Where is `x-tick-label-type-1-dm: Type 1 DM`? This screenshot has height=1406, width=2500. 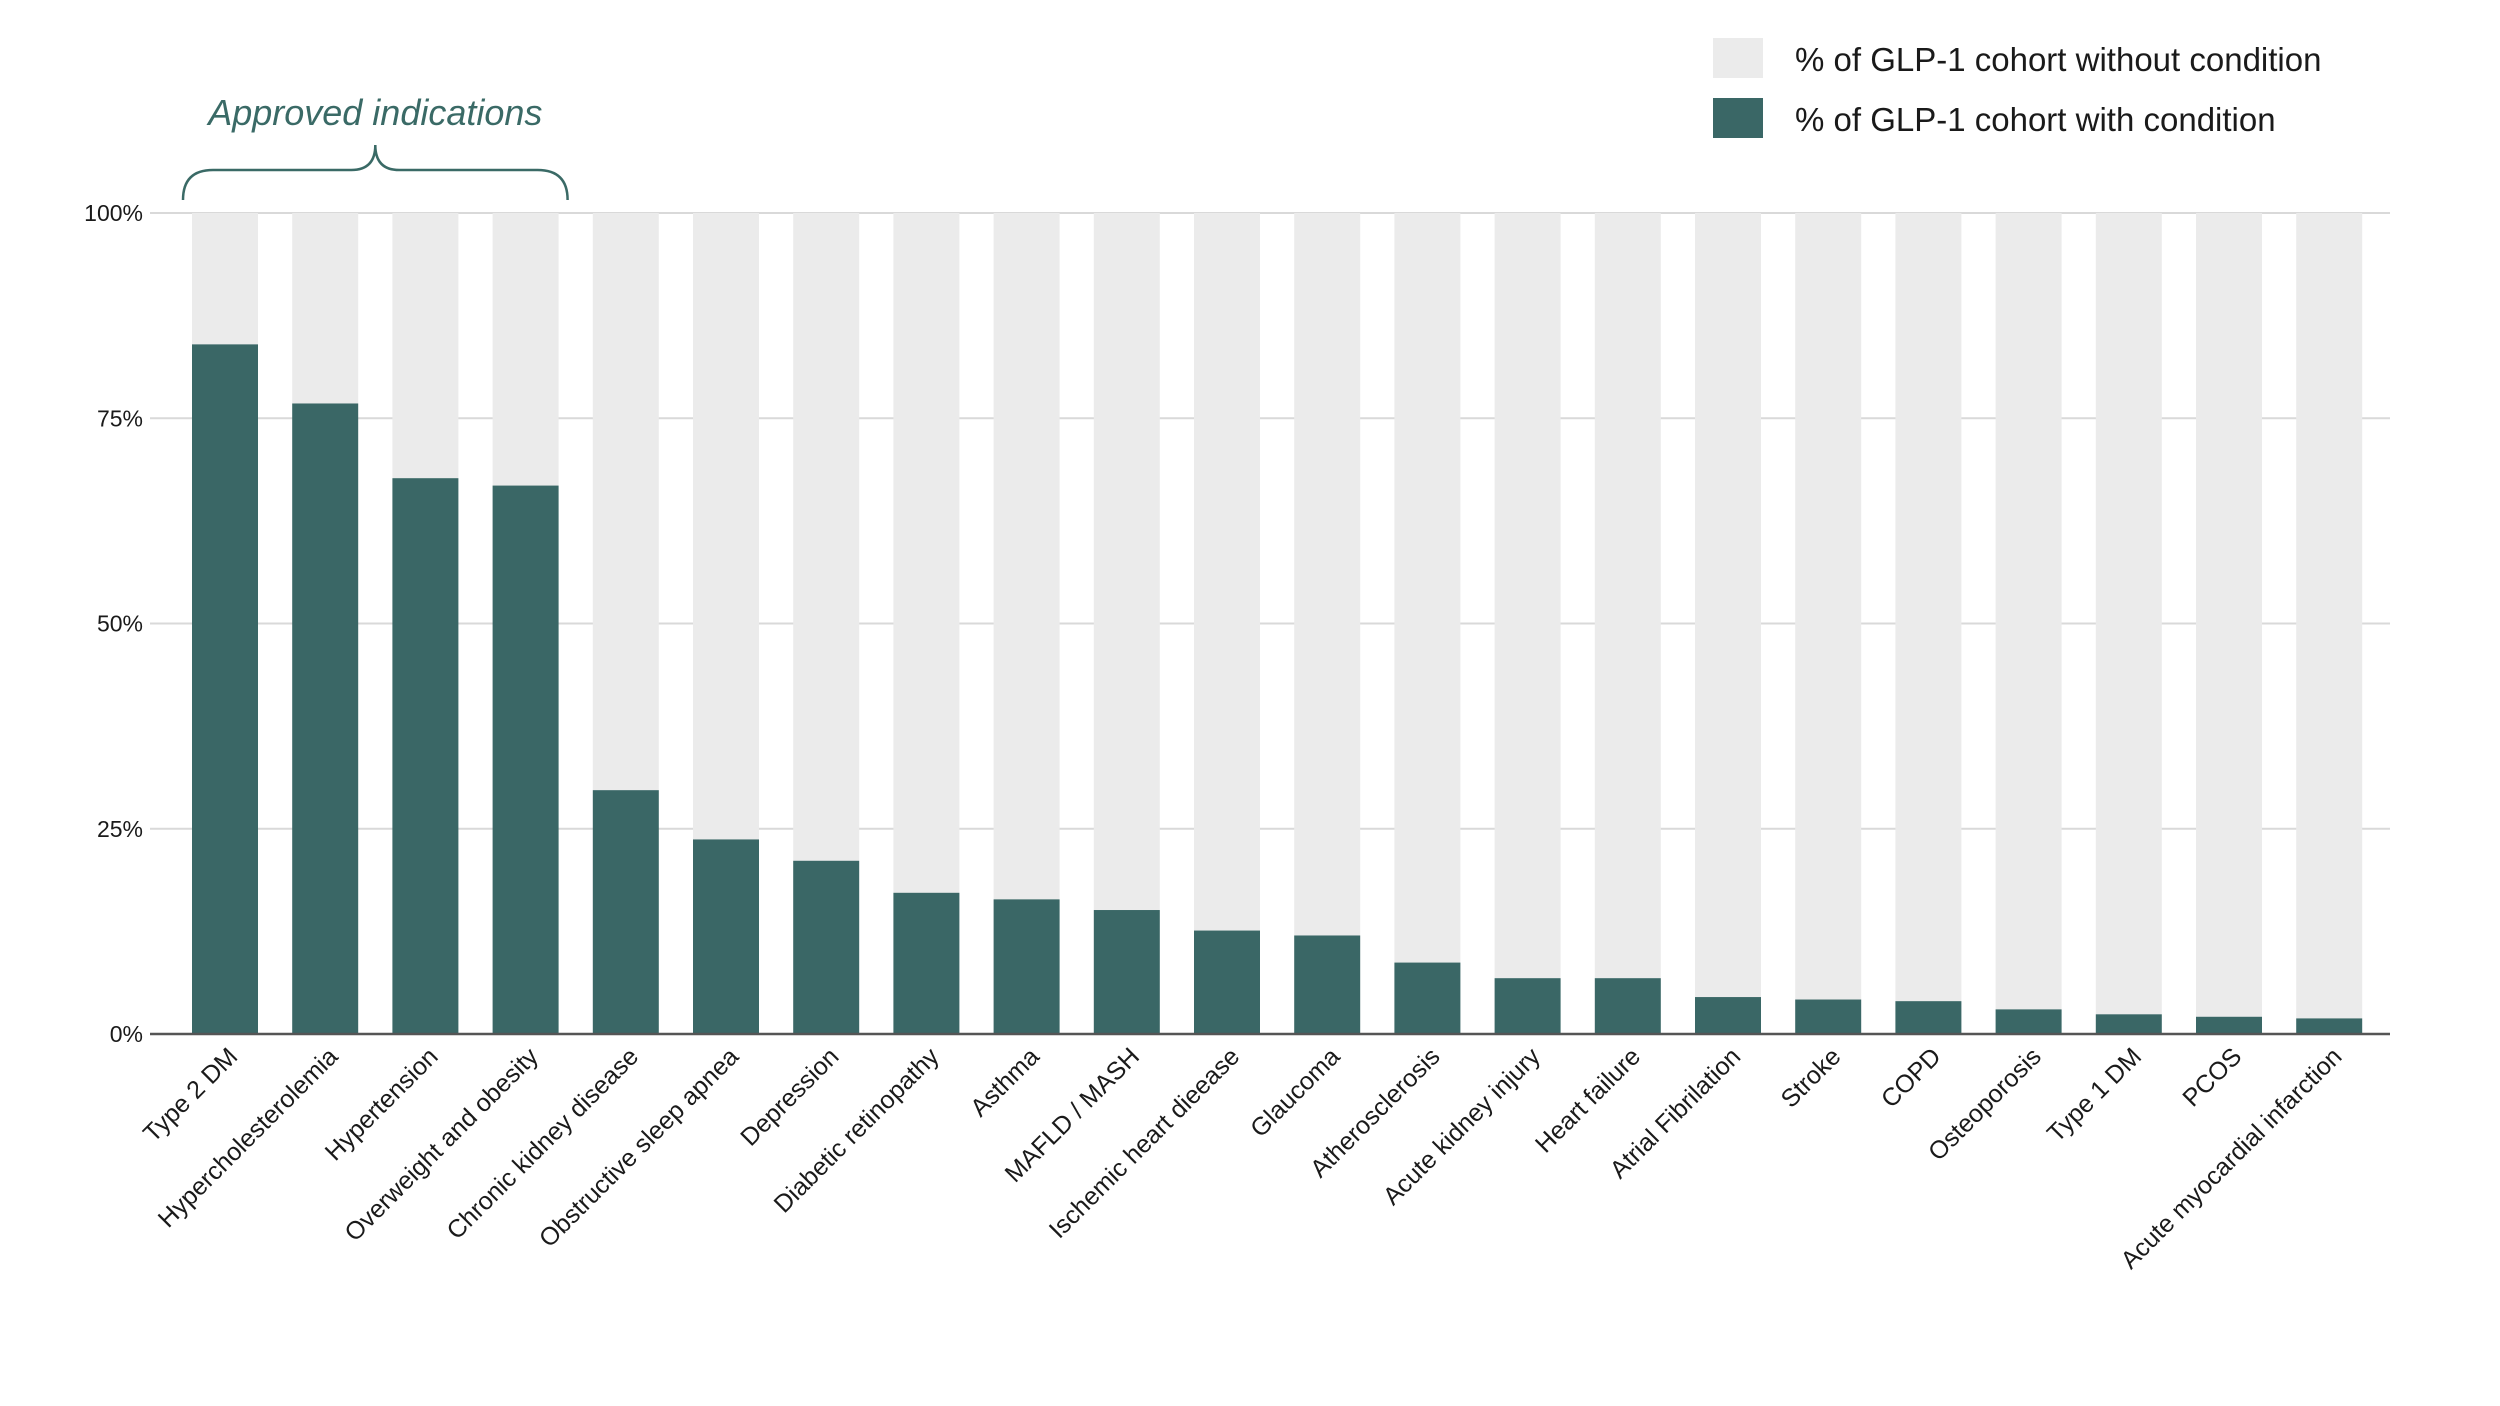
x-tick-label-type-1-dm: Type 1 DM is located at coordinates (2094, 1094).